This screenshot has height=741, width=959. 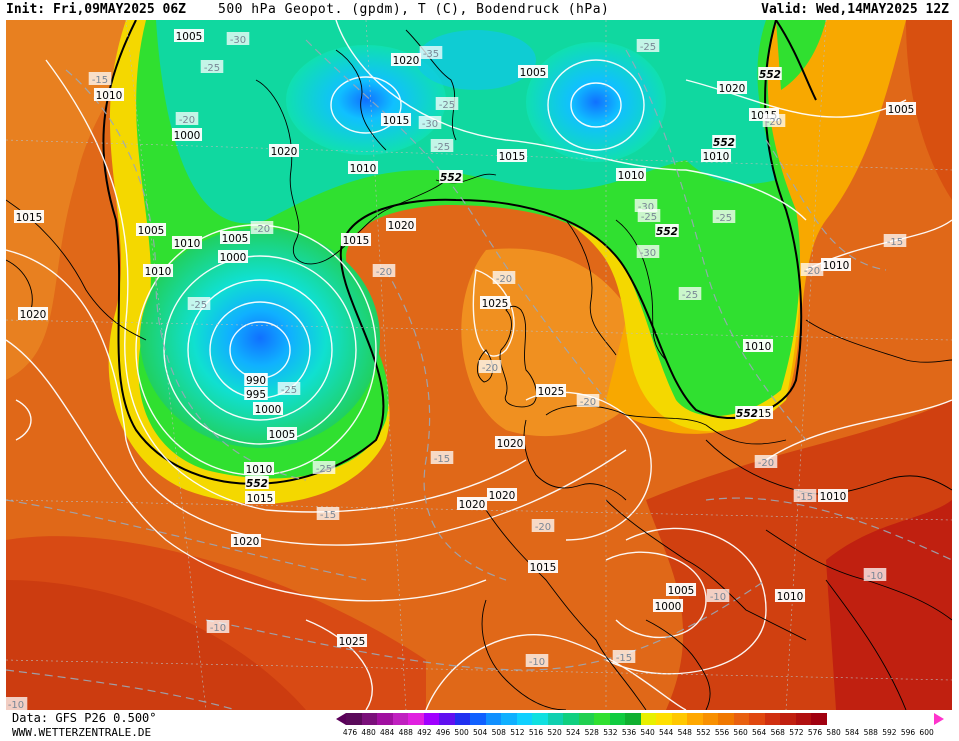 I want to click on legend-tick-label: 500, so click(x=461, y=732).